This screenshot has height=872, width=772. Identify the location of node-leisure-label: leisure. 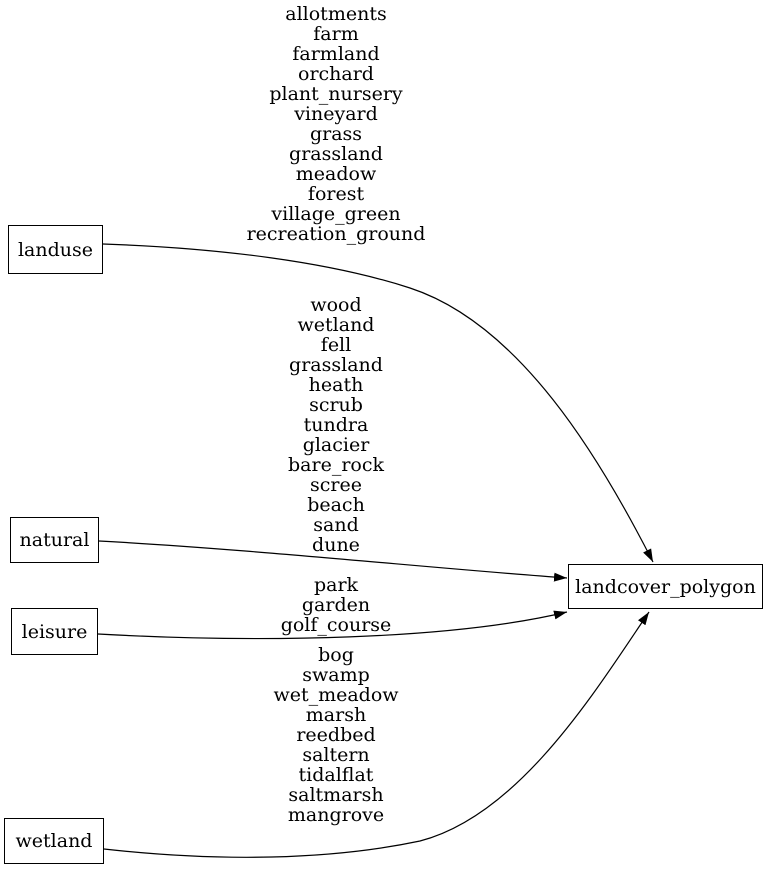
(54, 631).